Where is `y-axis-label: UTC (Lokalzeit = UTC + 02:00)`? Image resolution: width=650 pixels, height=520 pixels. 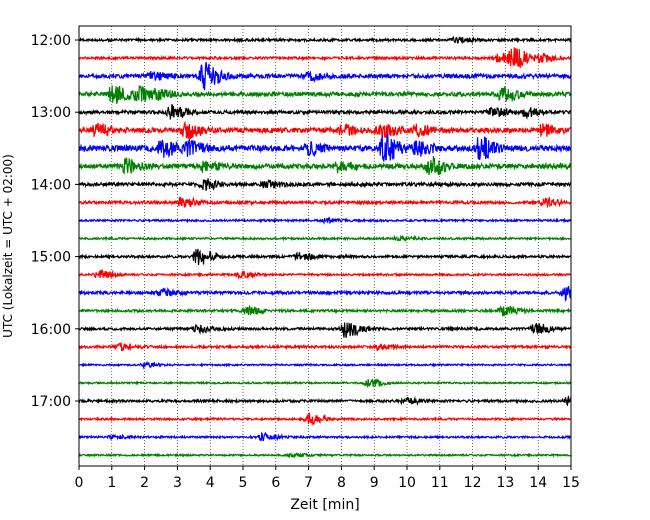 y-axis-label: UTC (Lokalzeit = UTC + 02:00) is located at coordinates (8, 246).